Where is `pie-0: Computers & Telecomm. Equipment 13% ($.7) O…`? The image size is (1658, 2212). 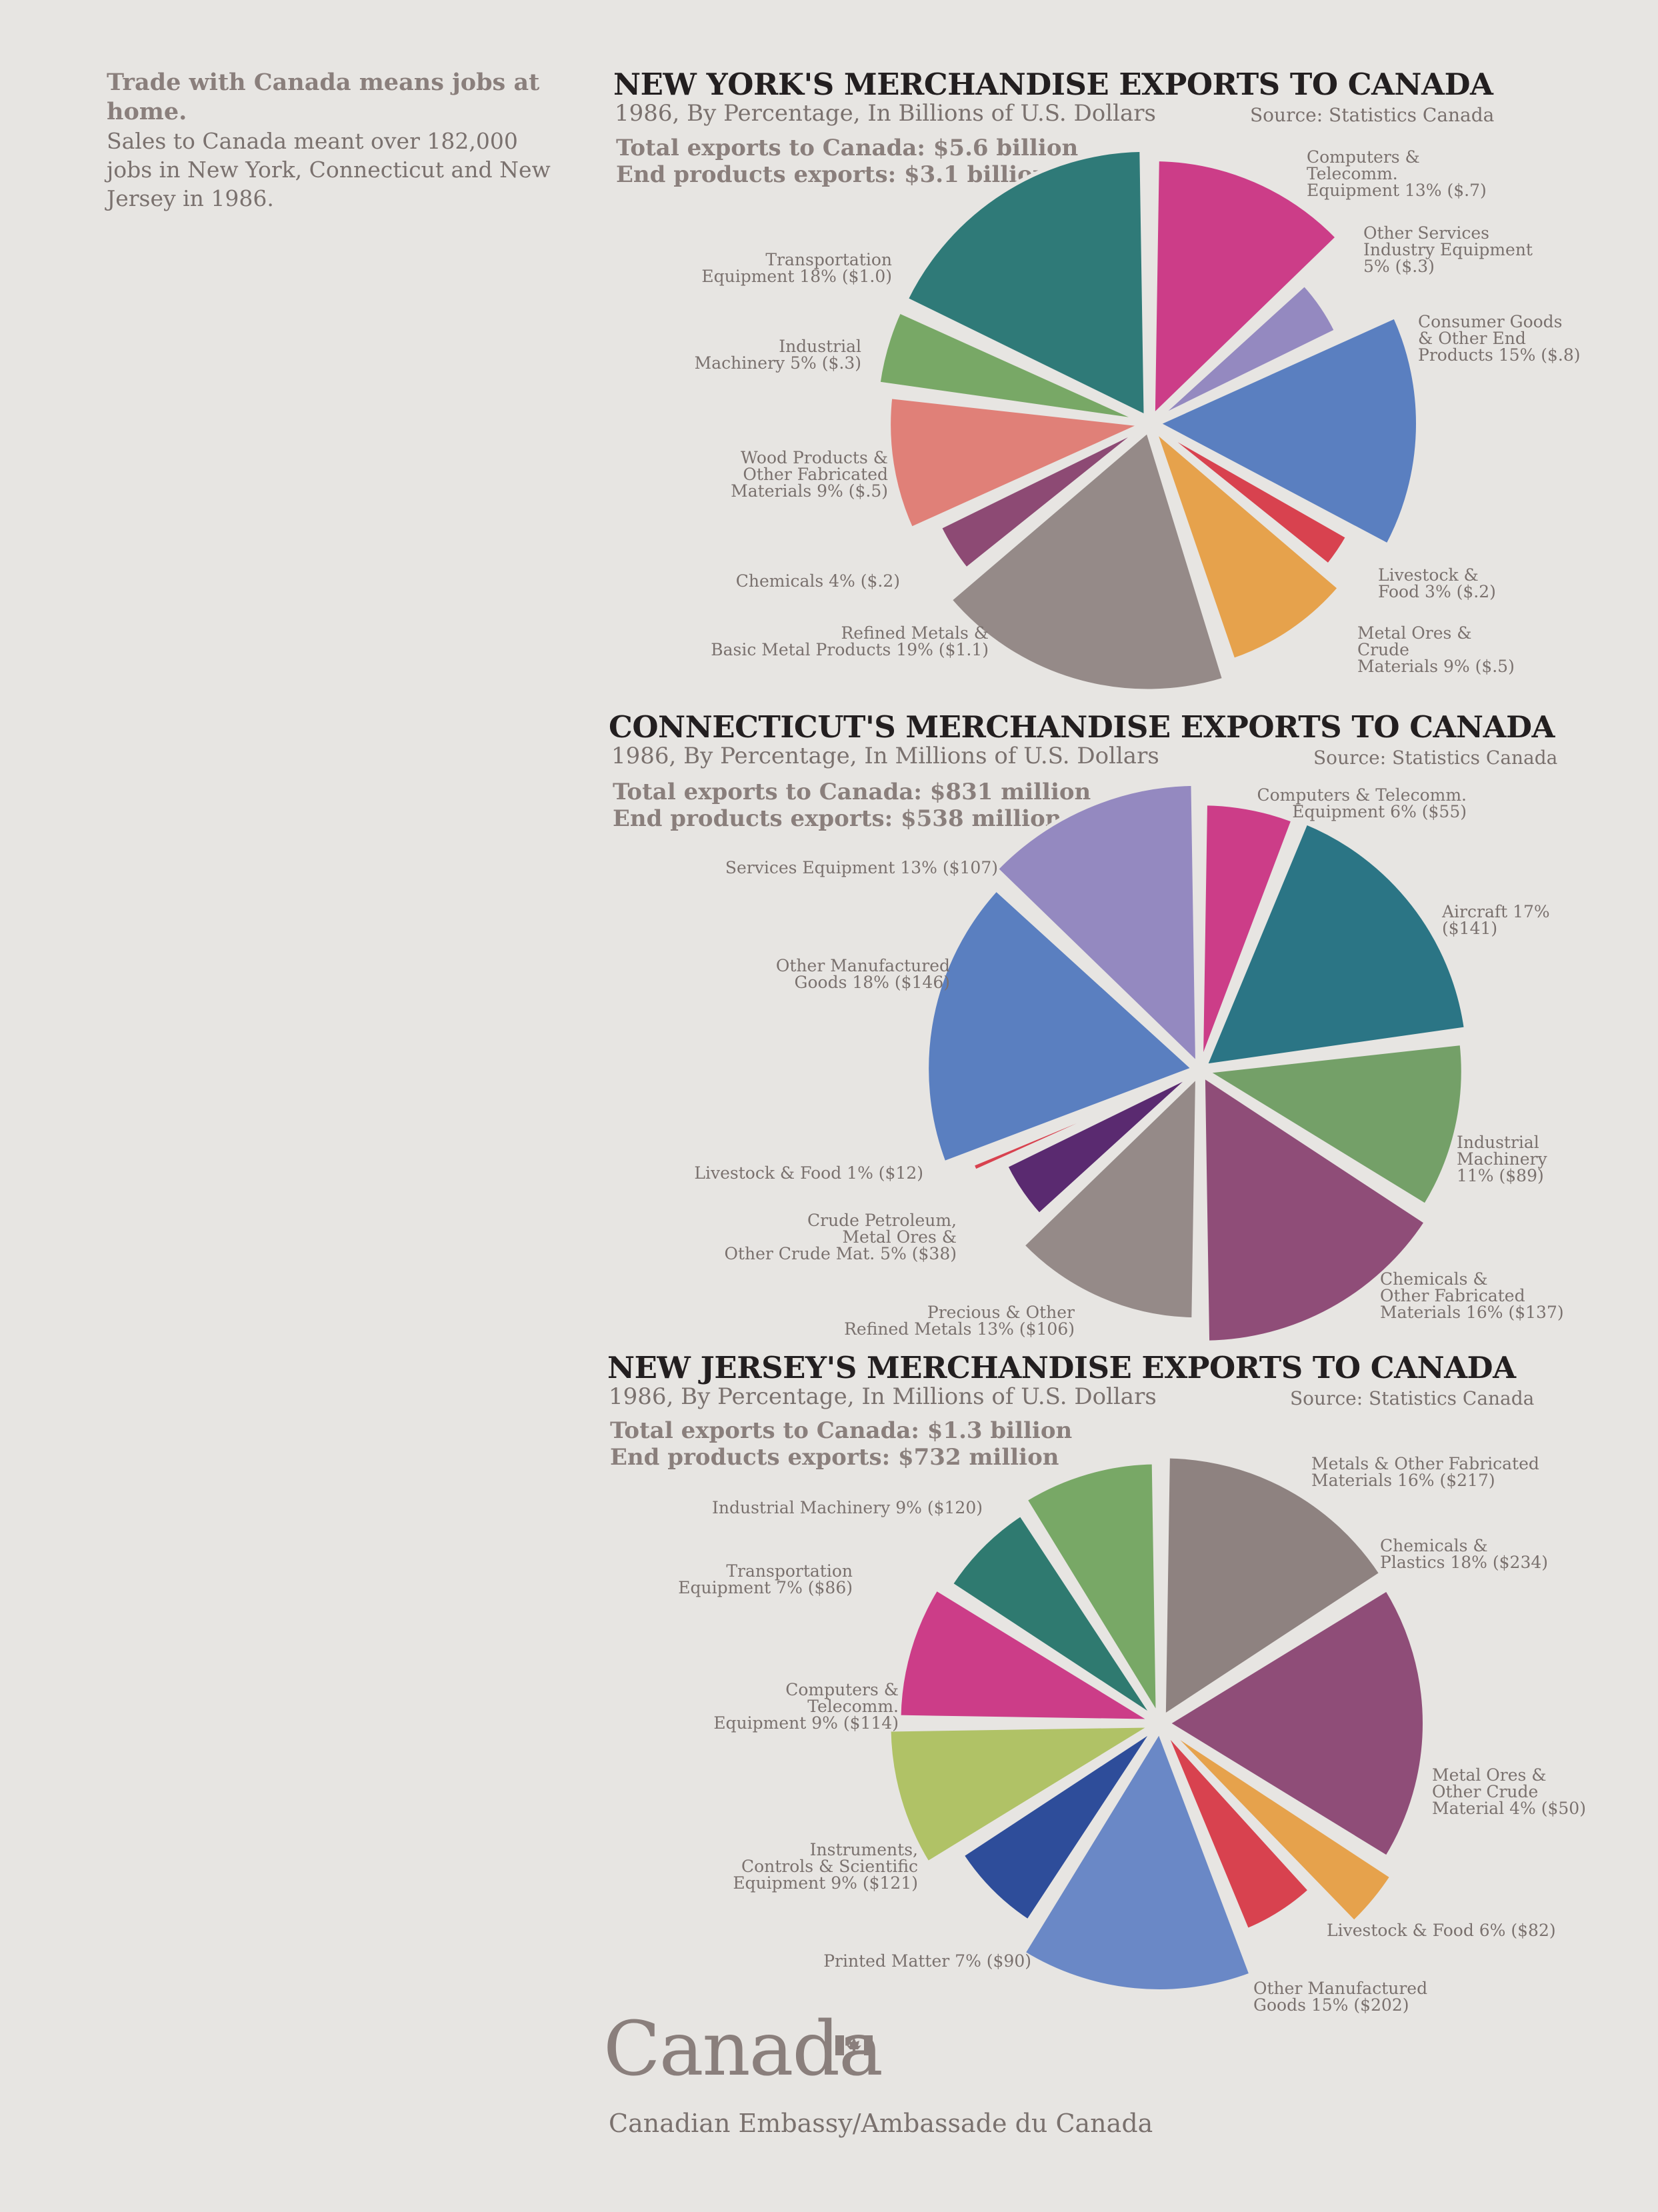
pie-0: Computers & Telecomm. Equipment 13% ($.7) O… is located at coordinates (1138, 420).